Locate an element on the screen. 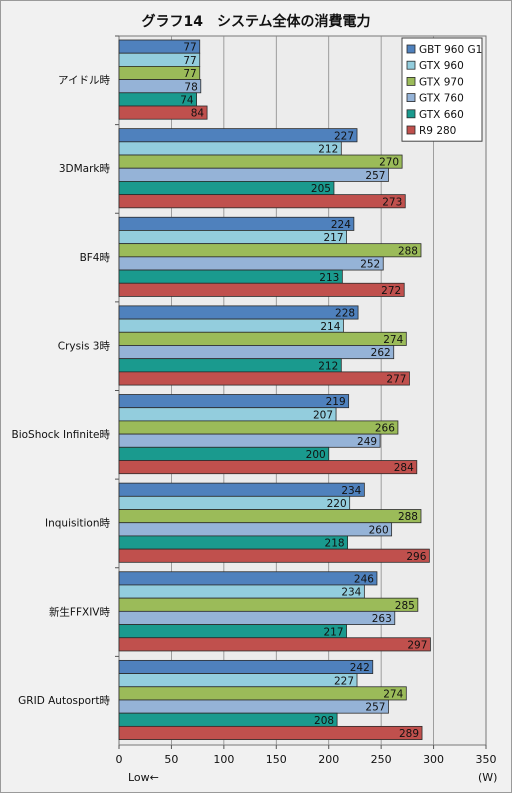 The height and width of the screenshot is (793, 512). data-label: 270 is located at coordinates (389, 163).